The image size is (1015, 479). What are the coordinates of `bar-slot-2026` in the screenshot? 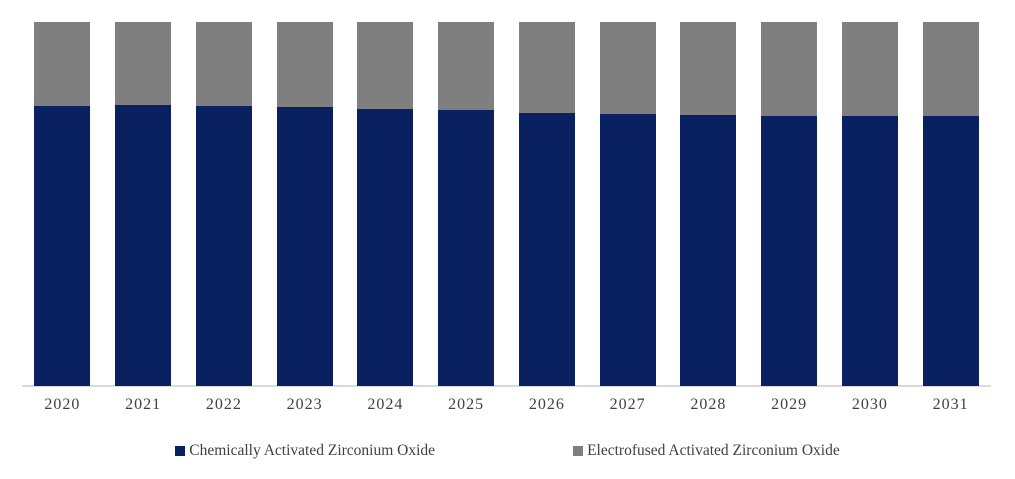 It's located at (547, 204).